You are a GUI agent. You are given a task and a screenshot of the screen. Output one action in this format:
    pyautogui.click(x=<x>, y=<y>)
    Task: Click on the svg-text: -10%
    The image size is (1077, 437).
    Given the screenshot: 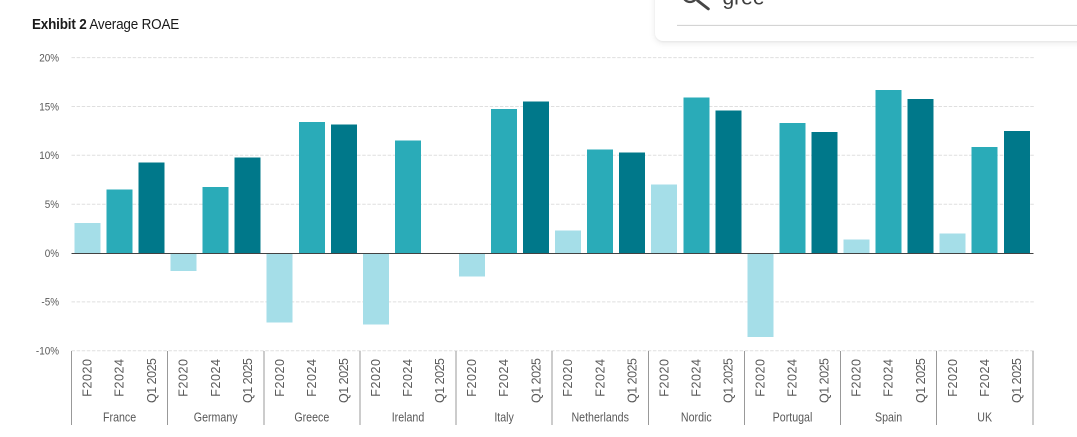 What is the action you would take?
    pyautogui.click(x=47, y=352)
    